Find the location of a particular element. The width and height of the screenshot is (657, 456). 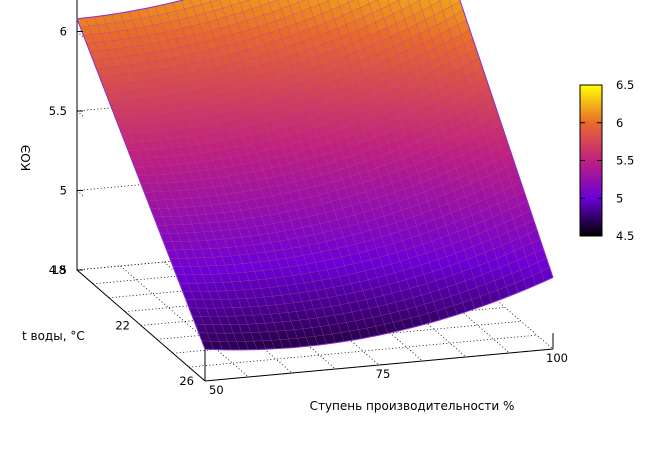

y-tick-label: 26 is located at coordinates (186, 381).